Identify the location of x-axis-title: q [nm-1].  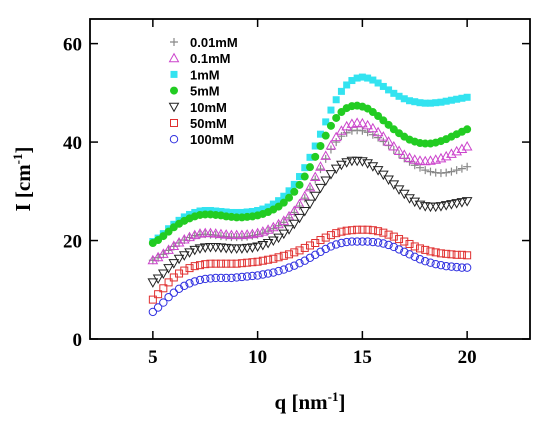
(310, 401).